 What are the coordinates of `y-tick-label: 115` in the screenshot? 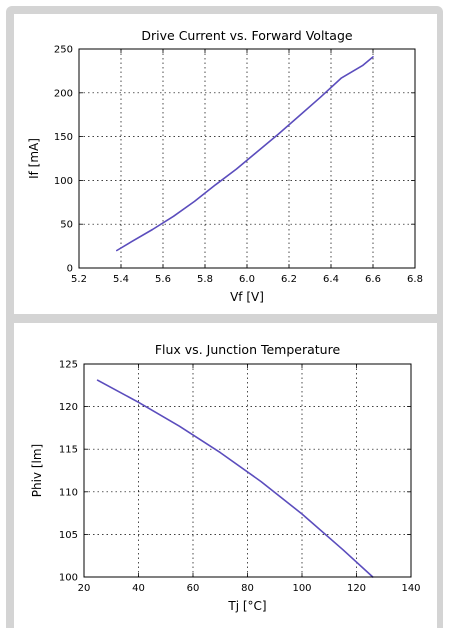 It's located at (68, 450).